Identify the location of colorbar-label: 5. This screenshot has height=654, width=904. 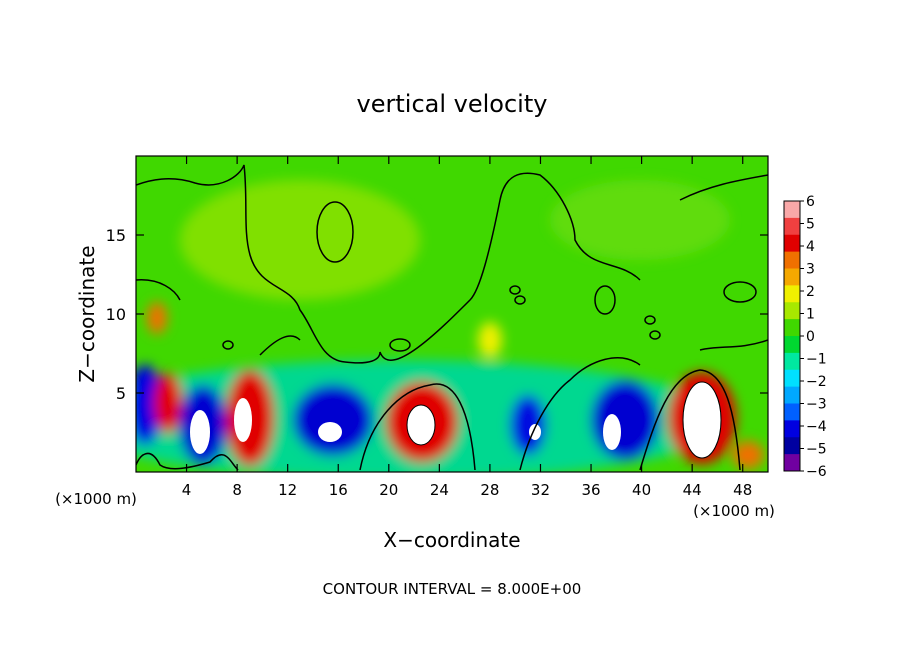
(810, 225).